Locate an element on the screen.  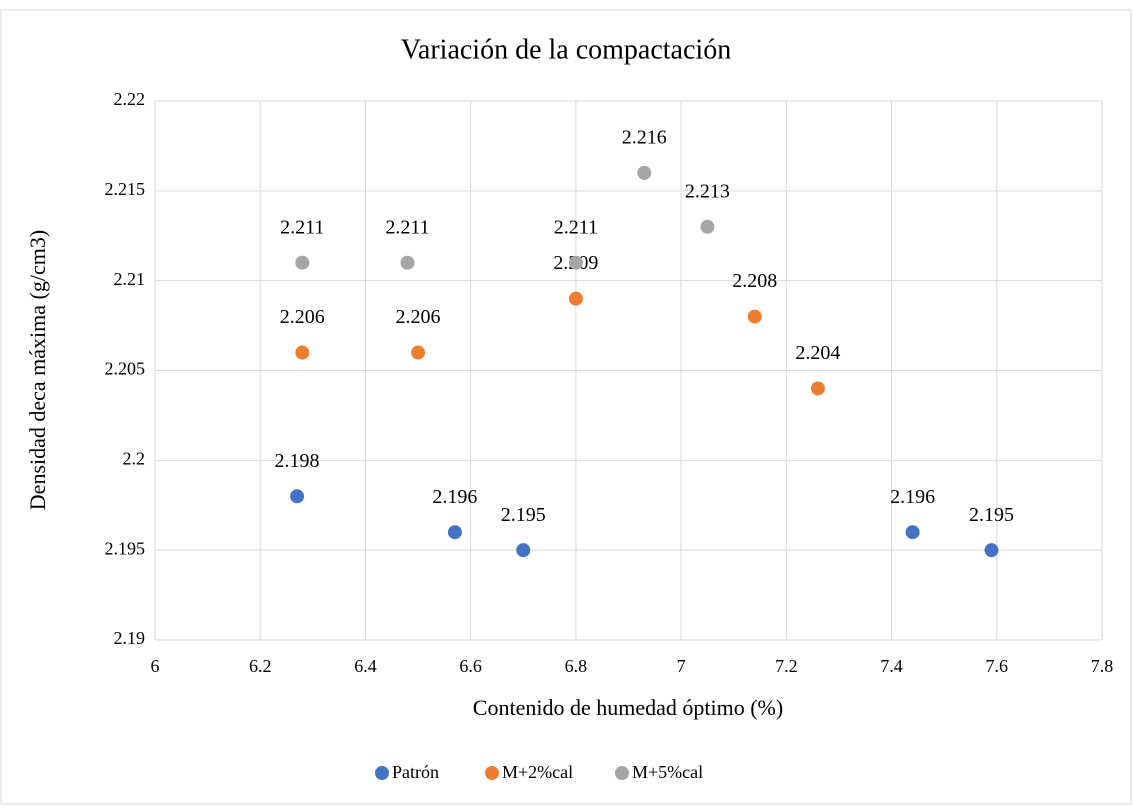
x-tick-label: 6.2 is located at coordinates (260, 666).